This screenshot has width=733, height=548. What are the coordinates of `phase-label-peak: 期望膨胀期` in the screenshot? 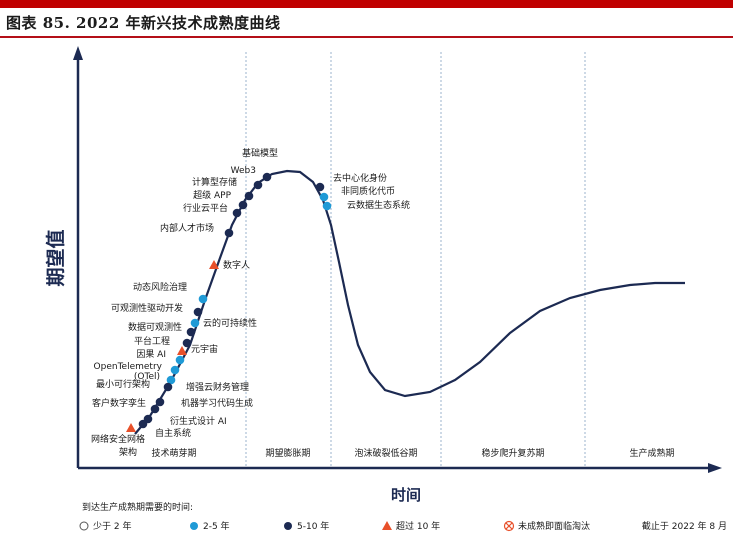 It's located at (287, 453).